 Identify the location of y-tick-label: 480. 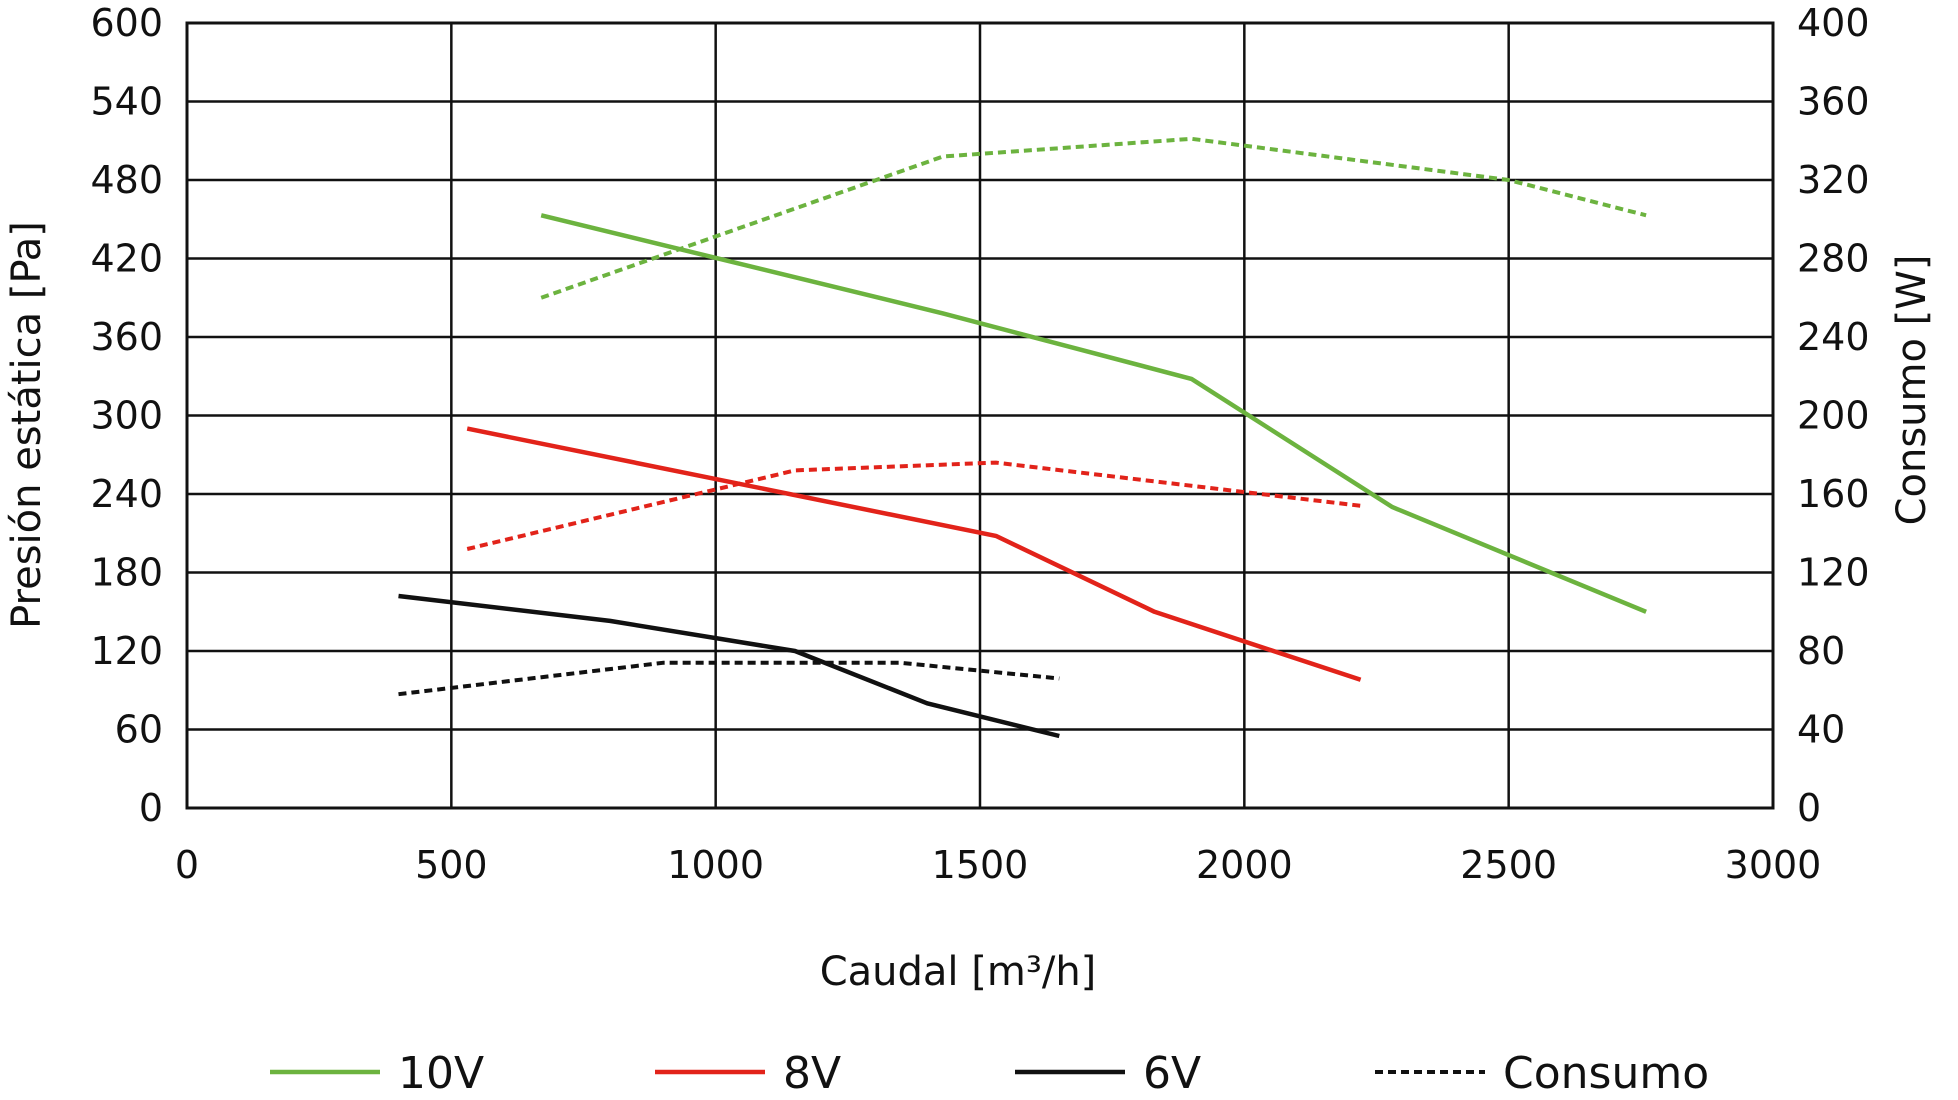
(126, 180).